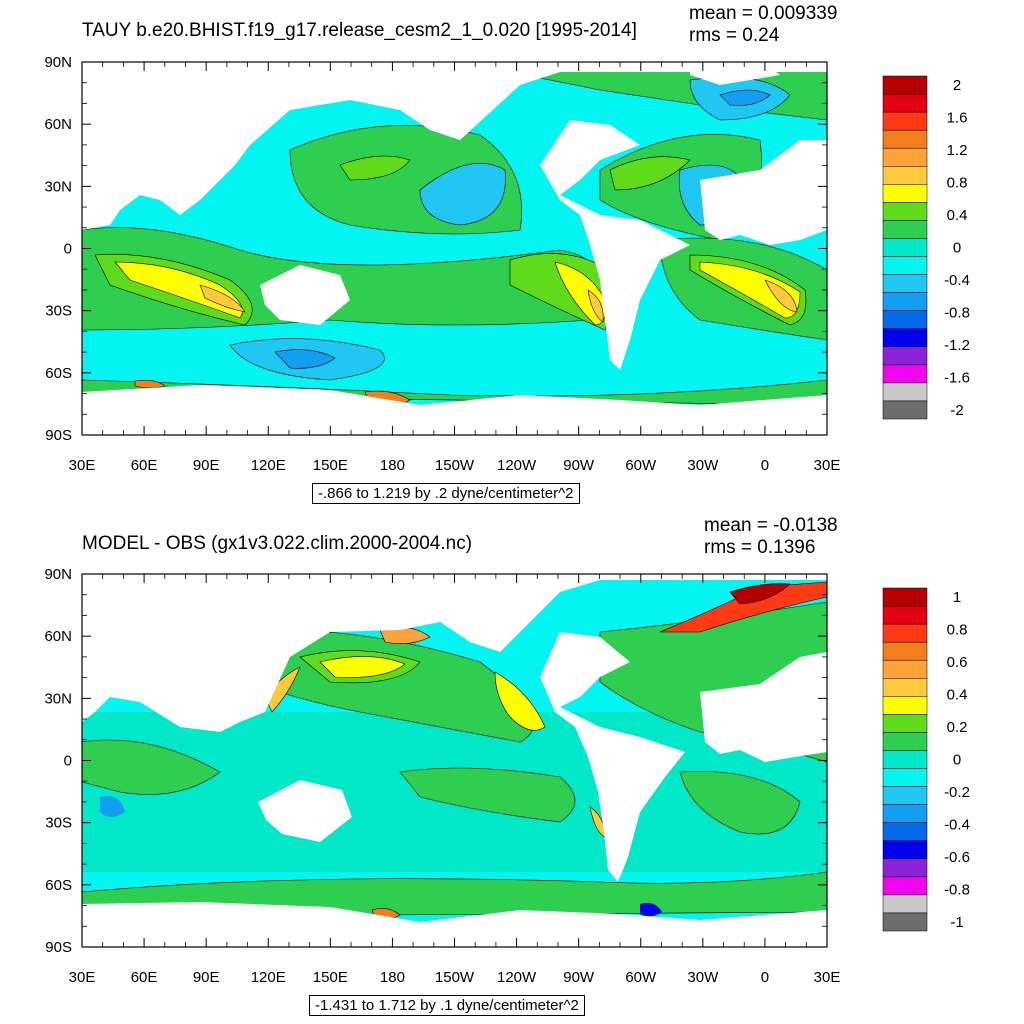 Image resolution: width=1024 pixels, height=1024 pixels. What do you see at coordinates (957, 597) in the screenshot?
I see `colorbar-label: 1` at bounding box center [957, 597].